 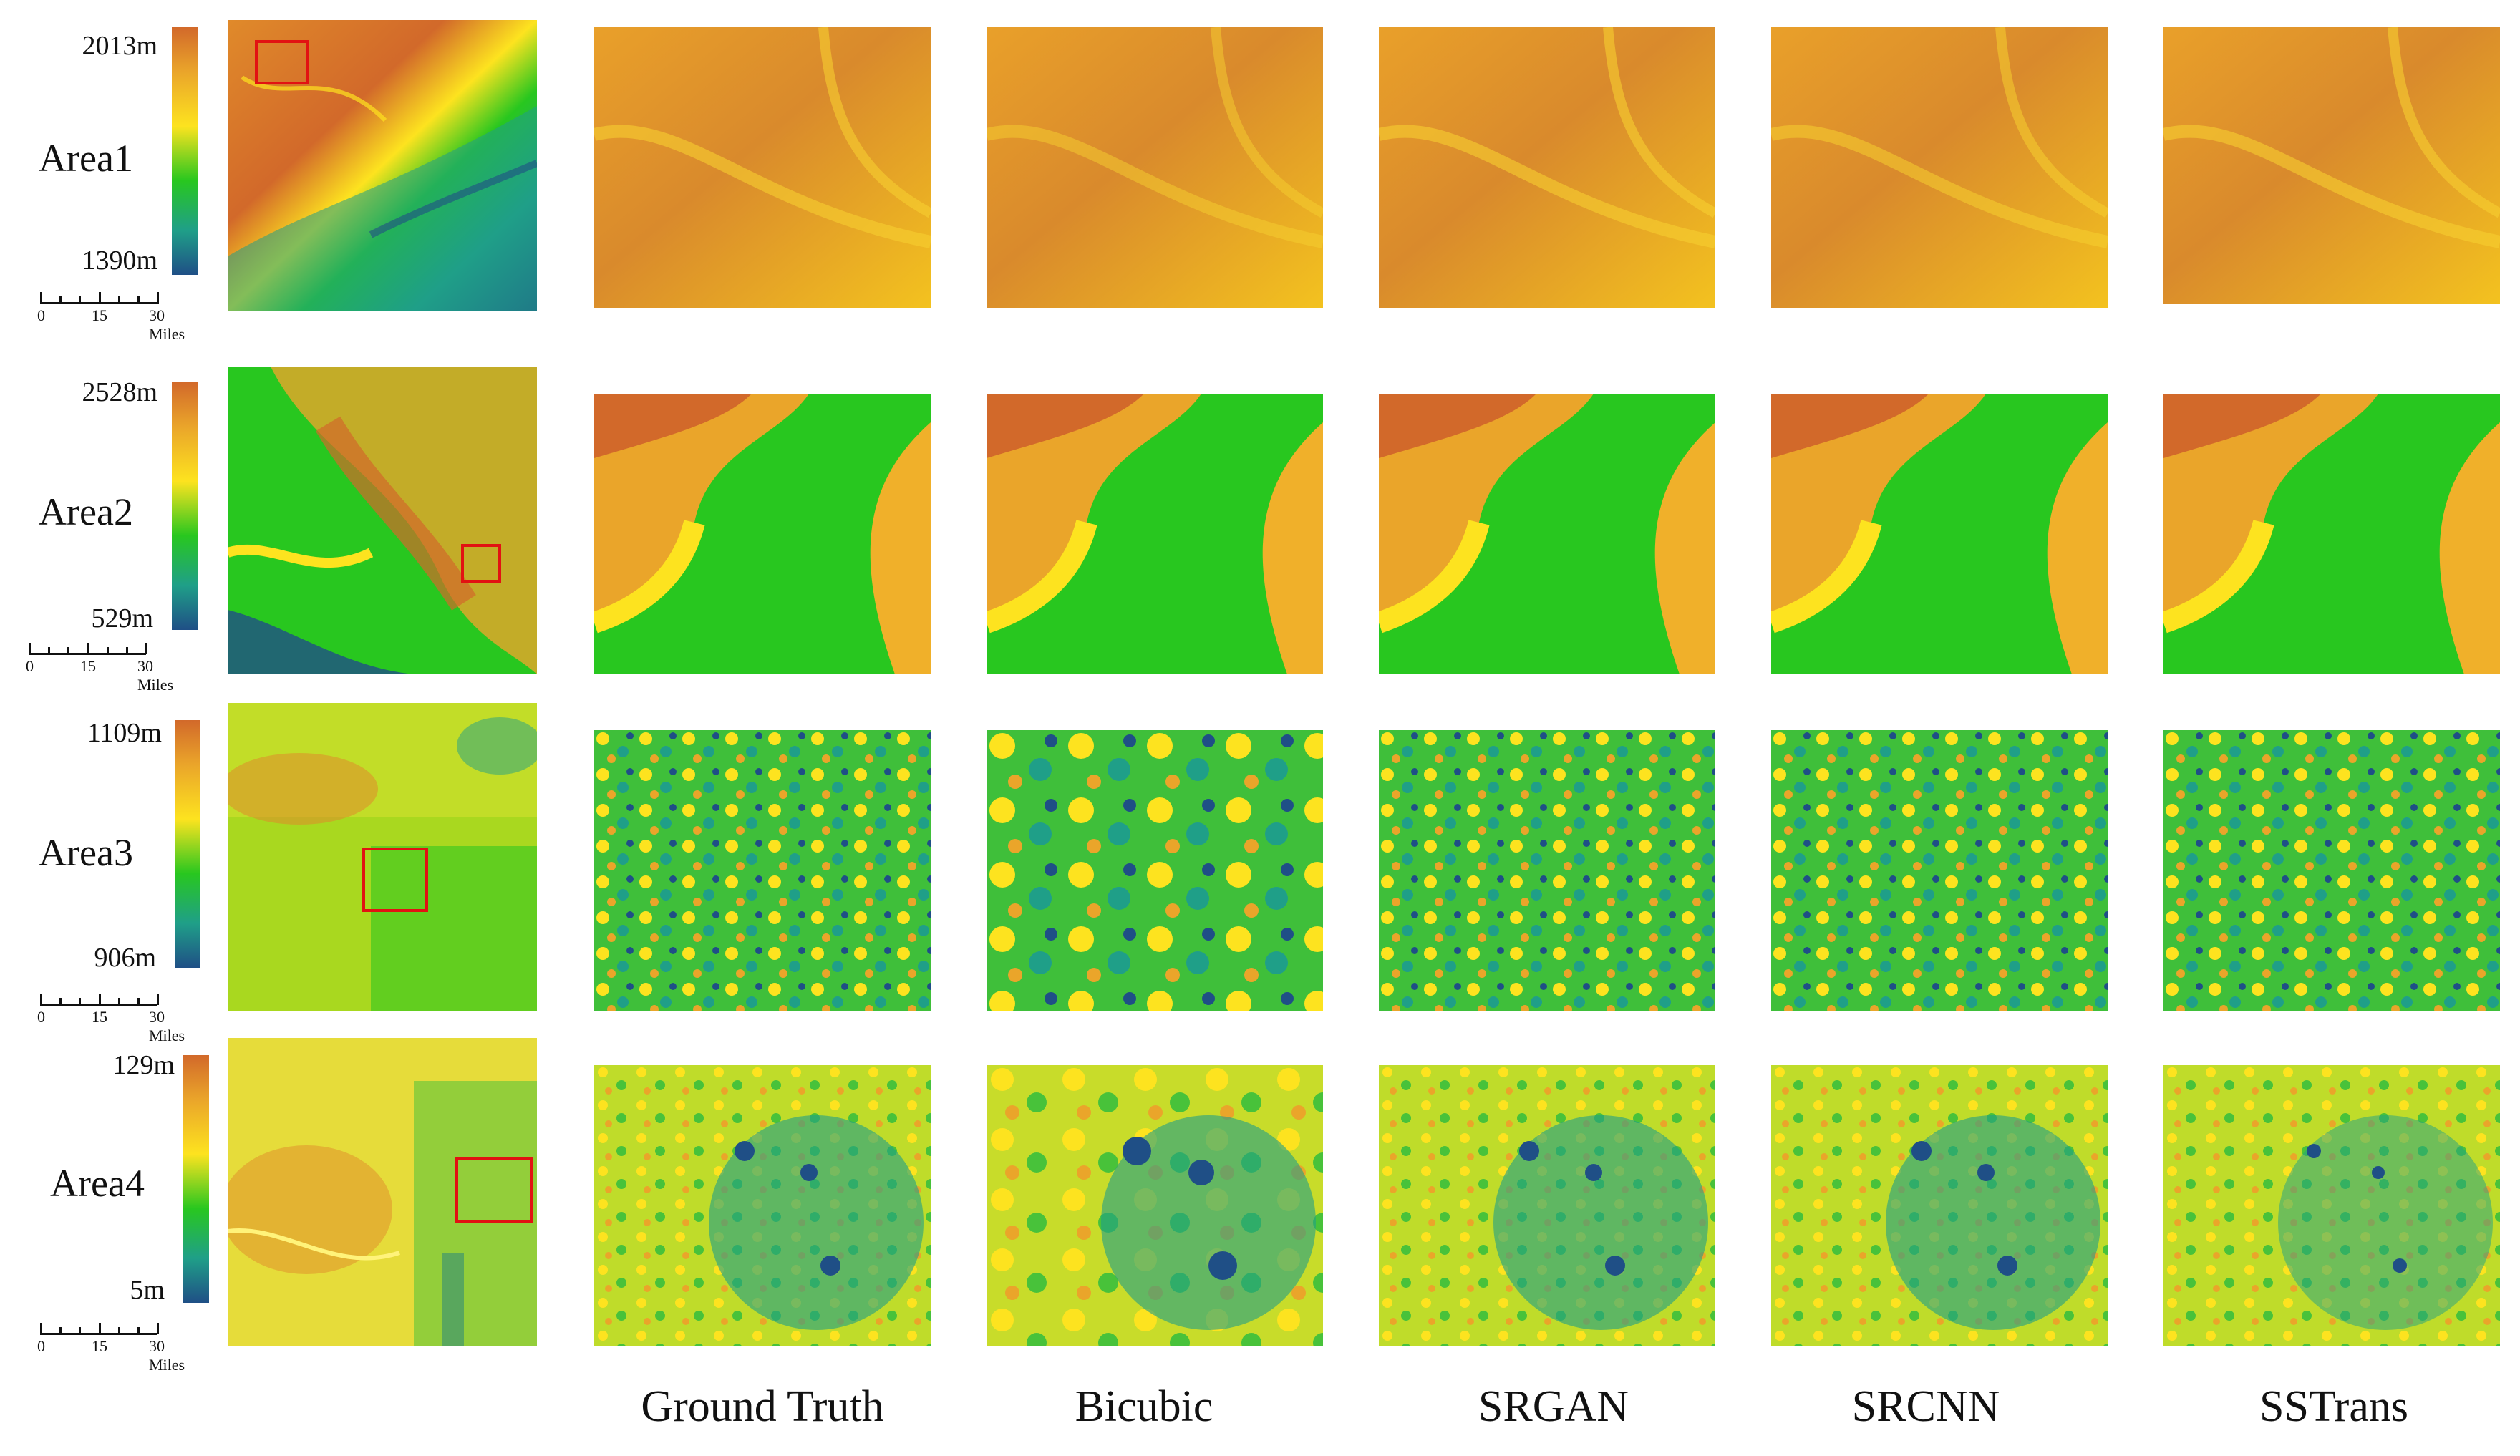 I want to click on column-label-ground-truth: Ground Truth, so click(x=762, y=1406).